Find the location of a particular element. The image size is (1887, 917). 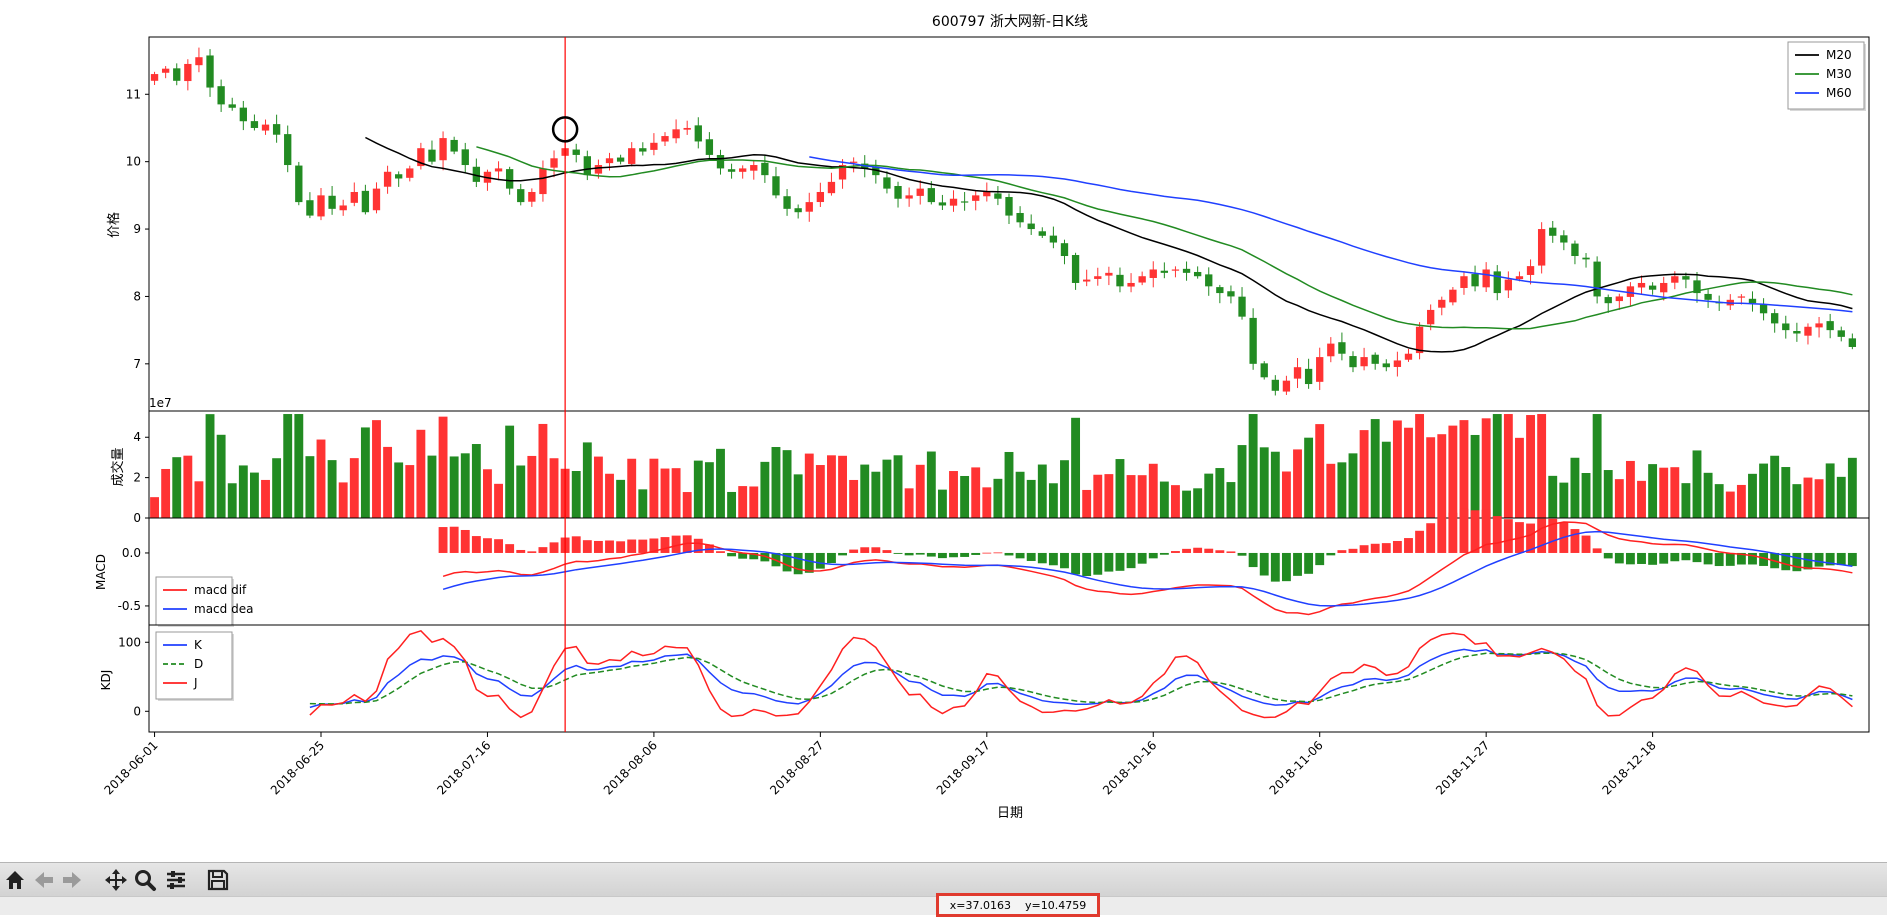

price-ytick-label: 11 is located at coordinates (133, 94).